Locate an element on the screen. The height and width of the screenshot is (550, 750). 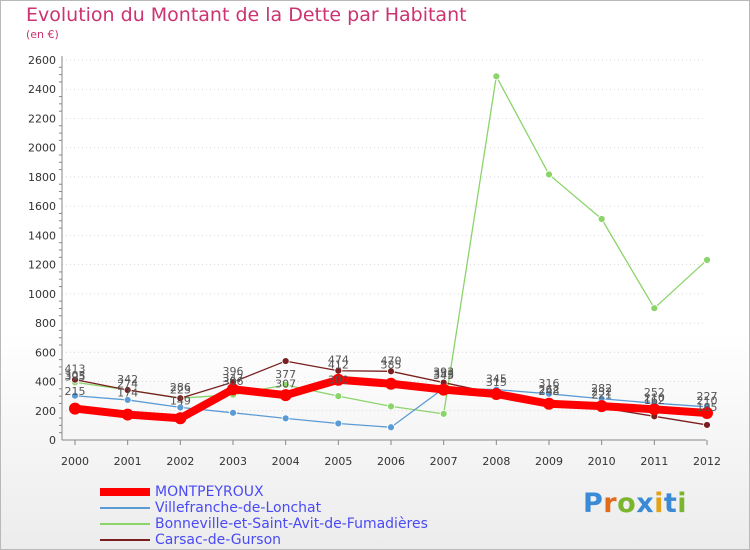
logo-letter: i is located at coordinates (659, 503).